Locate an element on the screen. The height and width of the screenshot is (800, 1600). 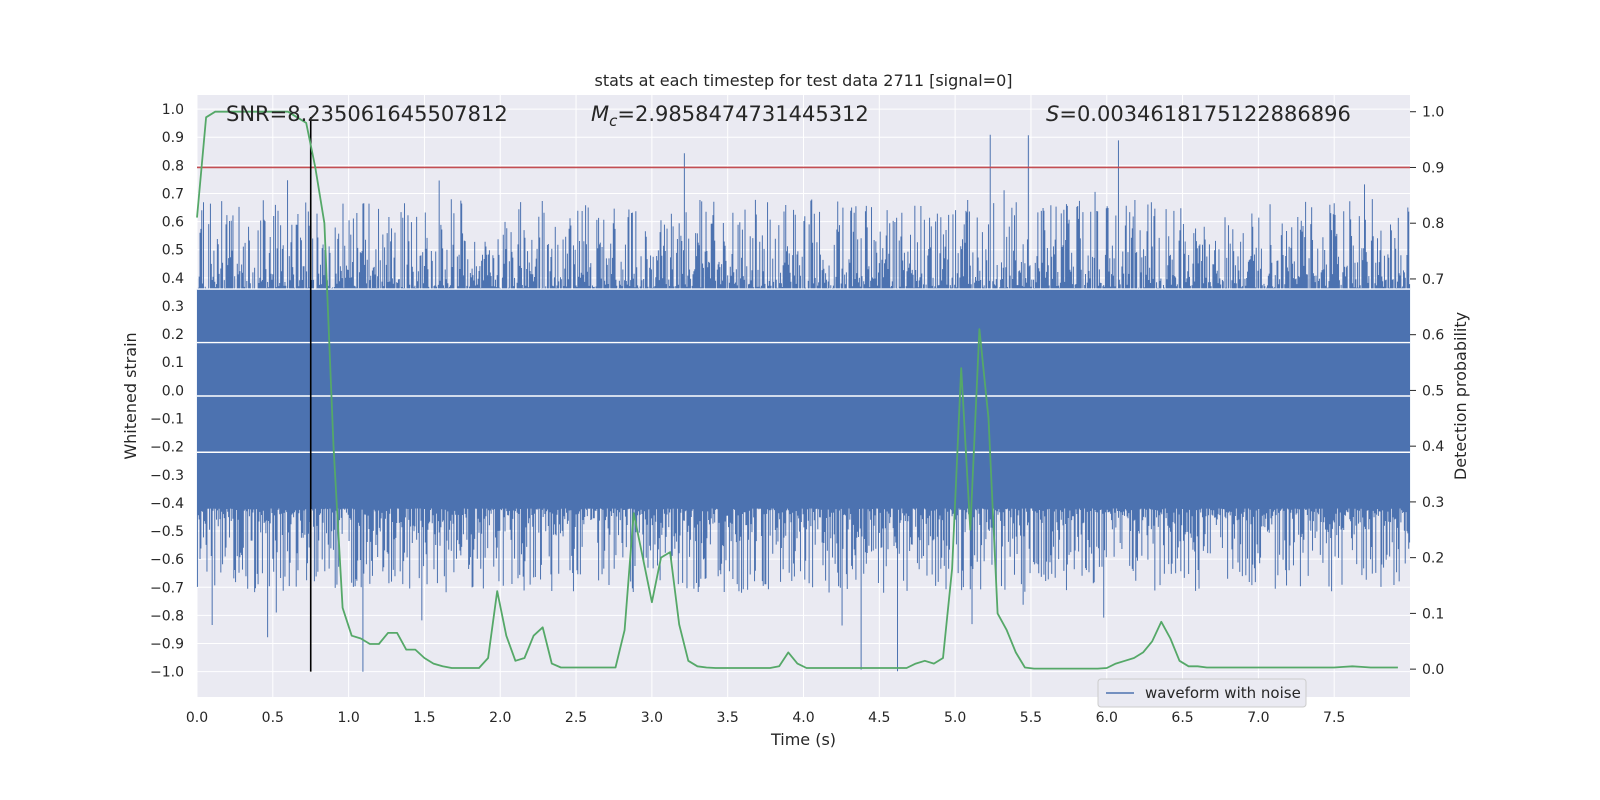
x-tick-label: 6.5 is located at coordinates (1182, 718).